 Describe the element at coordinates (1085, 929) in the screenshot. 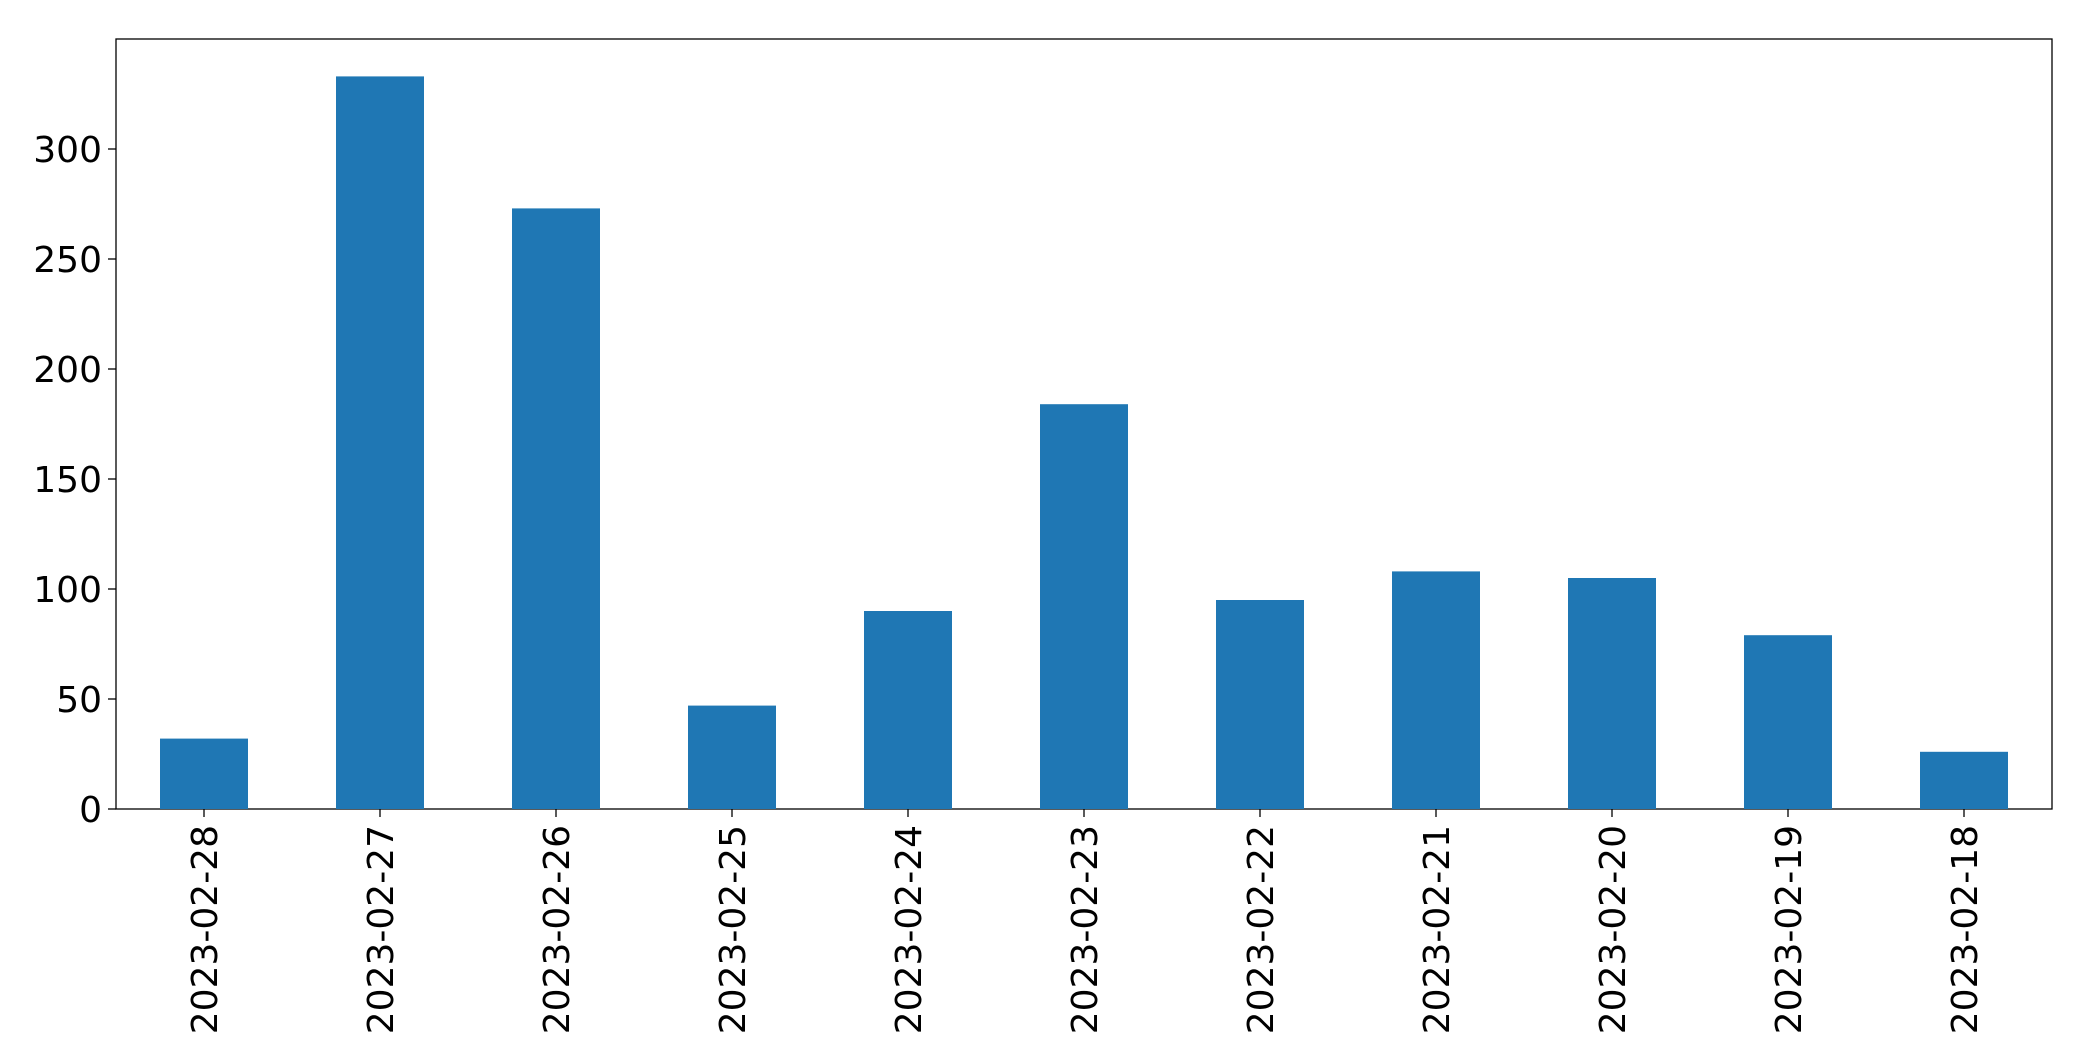

I see `x-tick-label: 2023-02-23` at that location.